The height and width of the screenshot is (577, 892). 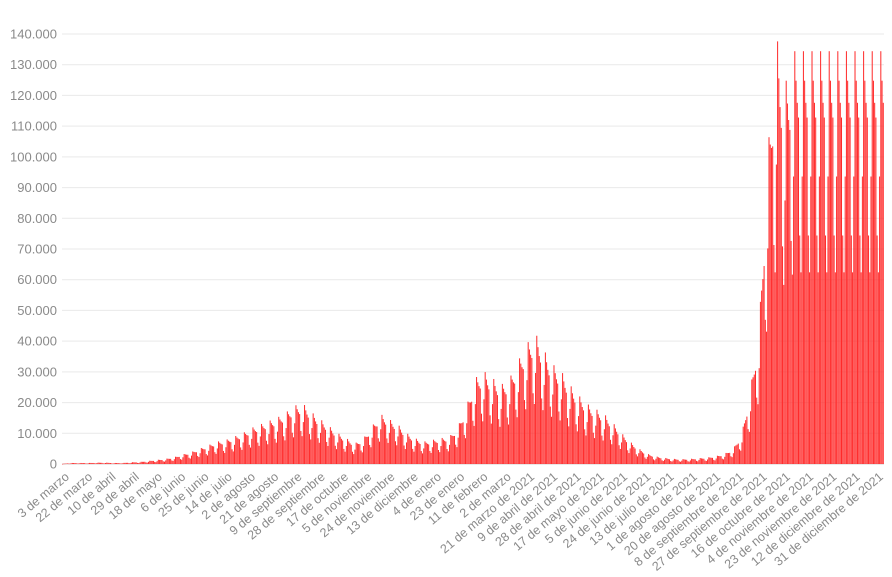 What do you see at coordinates (33, 64) in the screenshot?
I see `y-tick-label: 130.000` at bounding box center [33, 64].